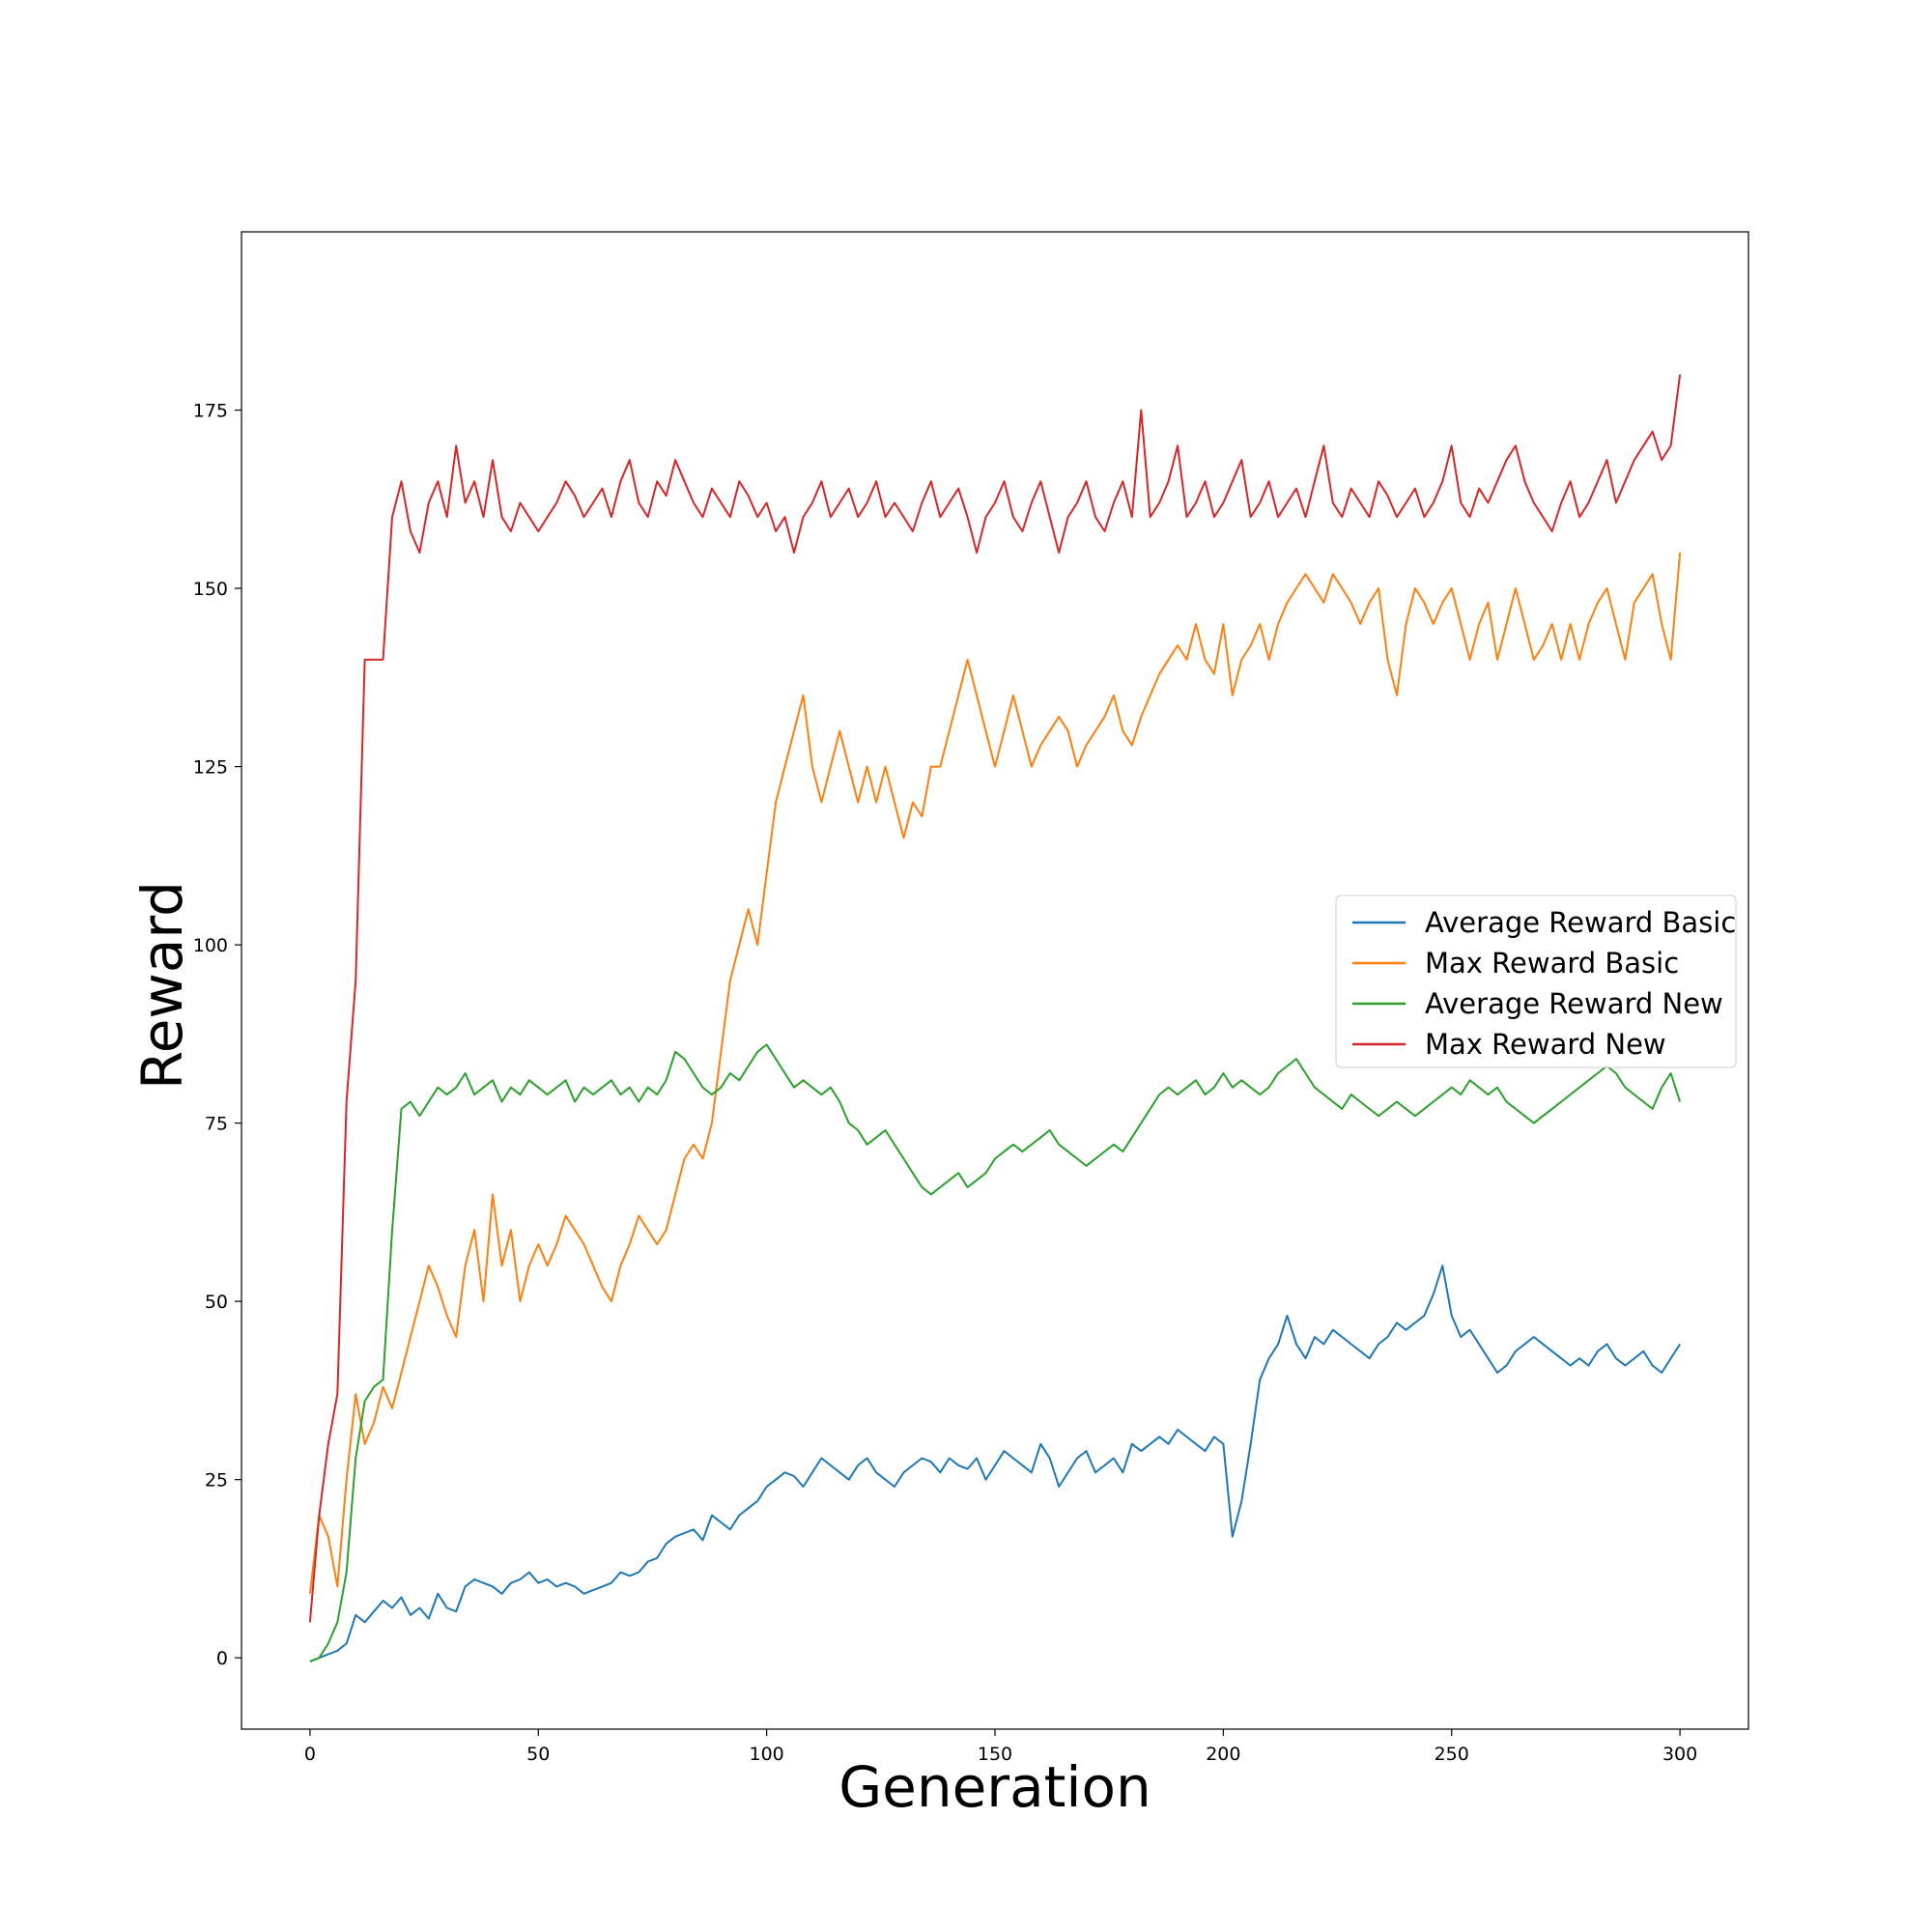 Image resolution: width=1932 pixels, height=1932 pixels. What do you see at coordinates (995, 1754) in the screenshot?
I see `x-tick-label: 150` at bounding box center [995, 1754].